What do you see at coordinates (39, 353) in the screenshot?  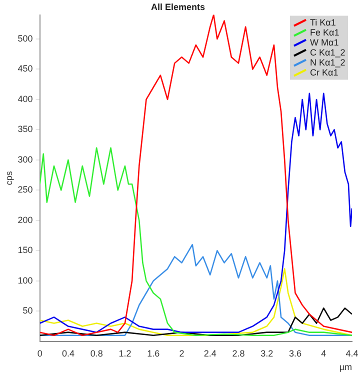 I see `x-tick-label: 0` at bounding box center [39, 353].